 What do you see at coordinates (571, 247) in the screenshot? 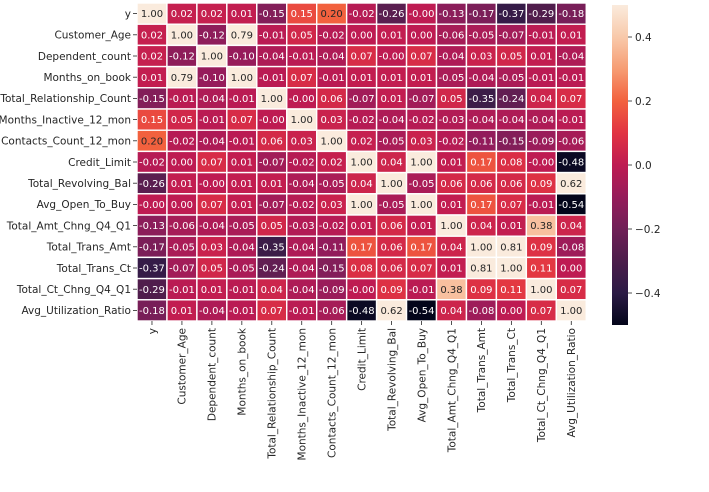
I see `cell-value-label: -0.08` at bounding box center [571, 247].